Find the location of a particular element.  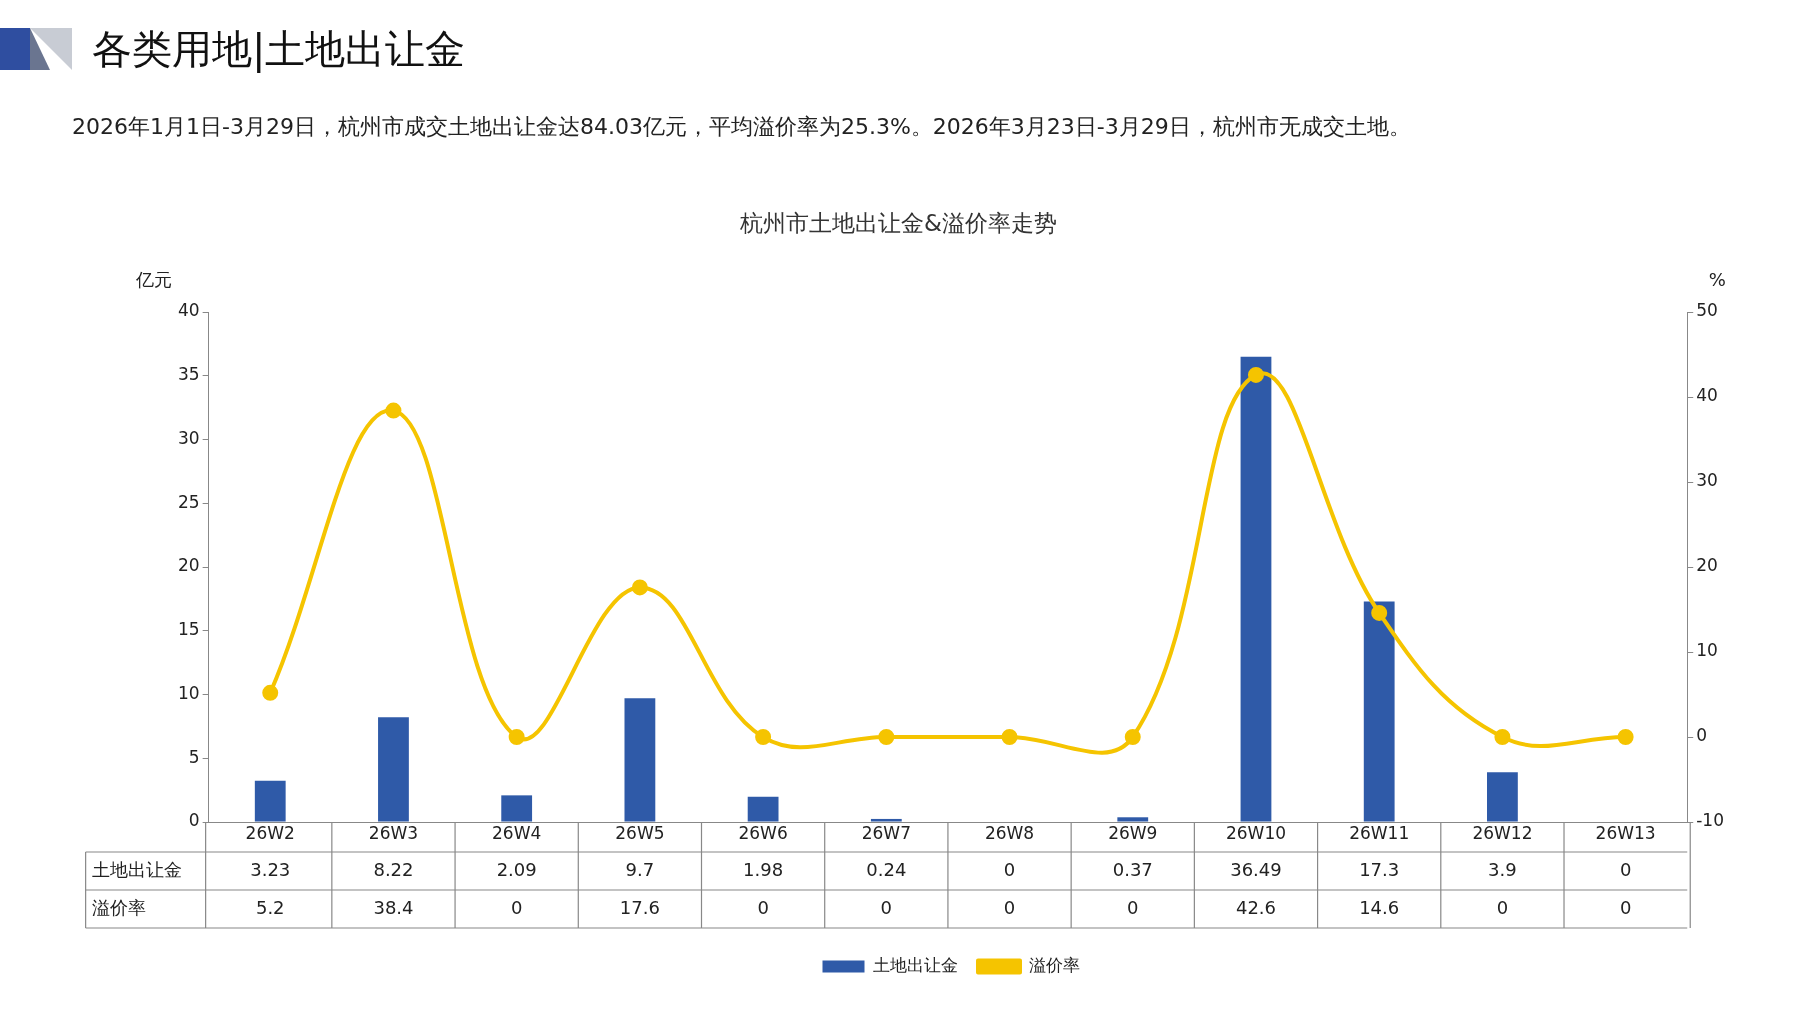

data-label: 9.7 is located at coordinates (640, 869).